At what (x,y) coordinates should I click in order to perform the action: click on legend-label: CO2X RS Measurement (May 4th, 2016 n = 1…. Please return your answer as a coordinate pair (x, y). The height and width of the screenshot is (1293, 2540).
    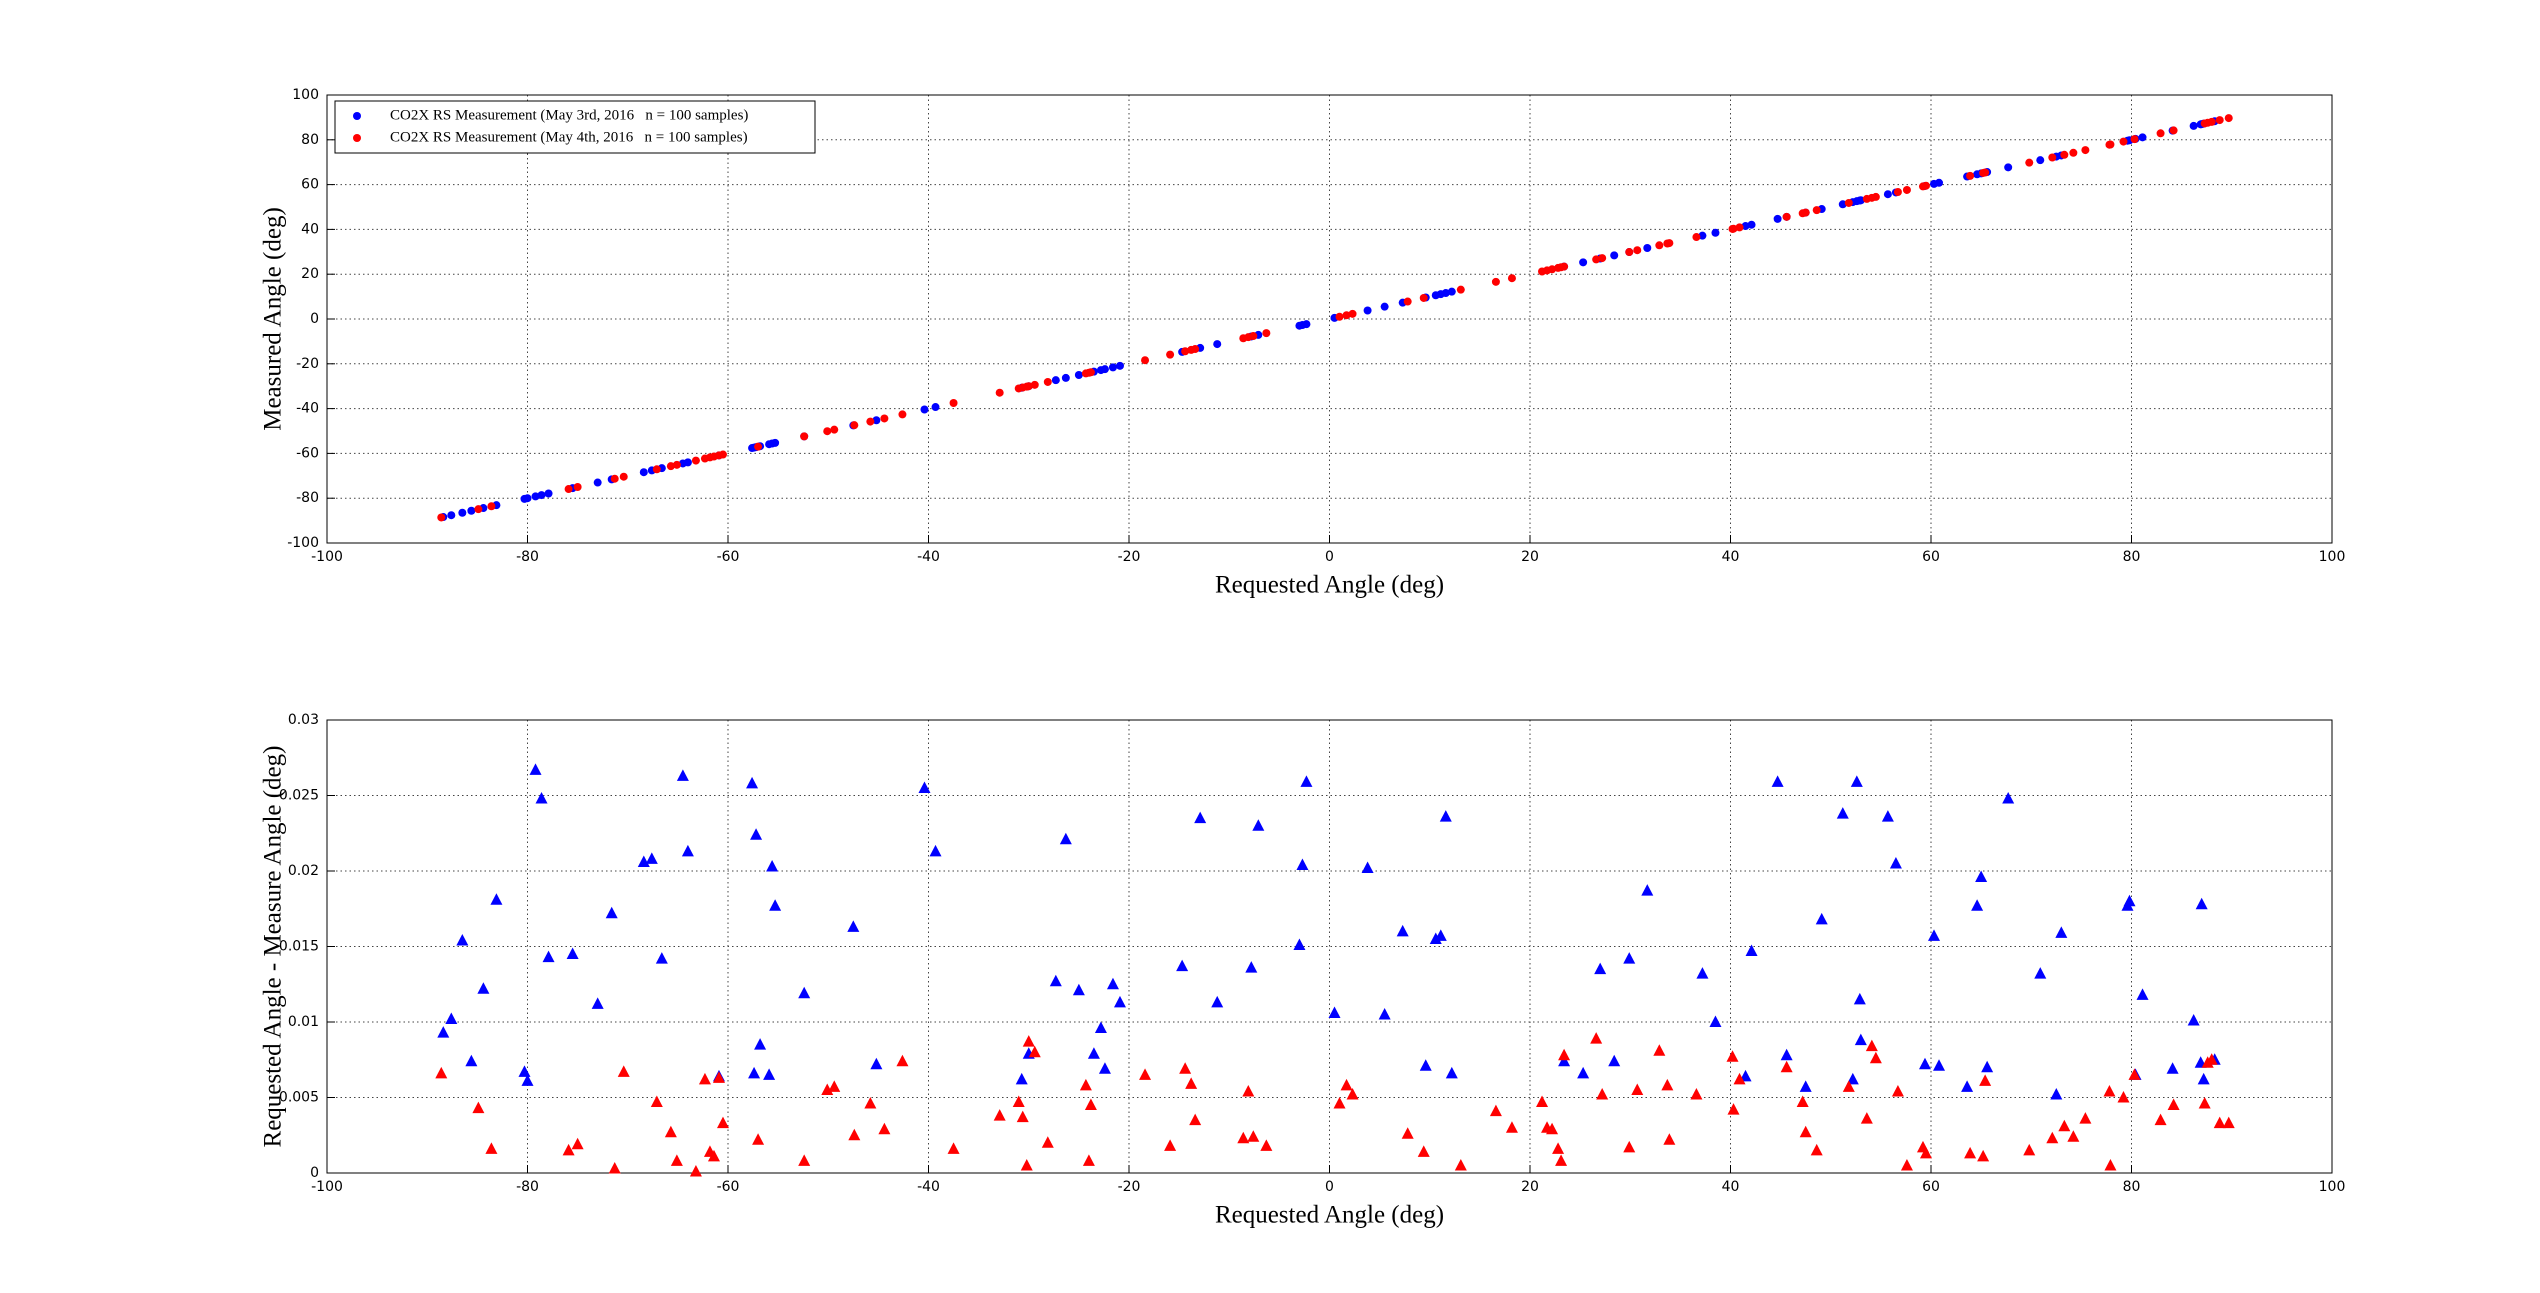
    Looking at the image, I should click on (569, 137).